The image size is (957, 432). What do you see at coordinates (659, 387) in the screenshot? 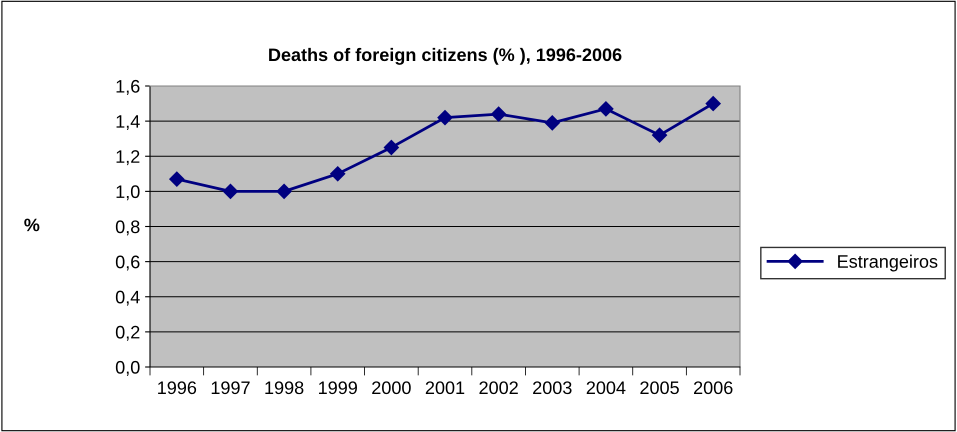
I see `x-tick-label: 2005` at bounding box center [659, 387].